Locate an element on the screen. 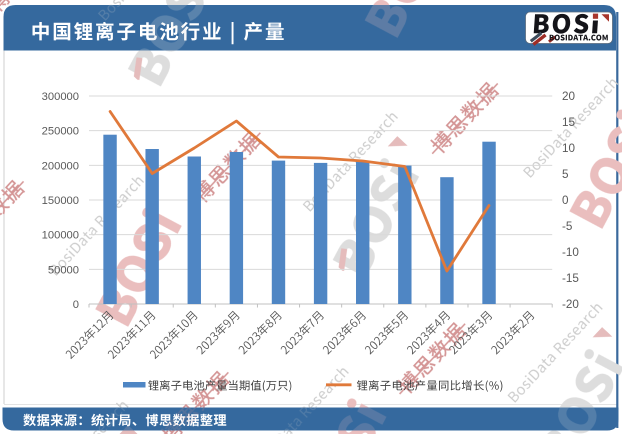 This screenshot has height=434, width=622. svg-text: -15 is located at coordinates (570, 278).